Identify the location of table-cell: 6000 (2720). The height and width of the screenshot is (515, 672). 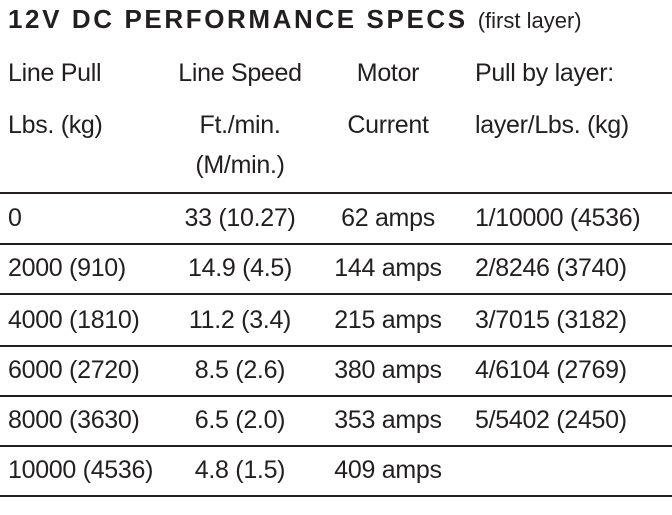
(74, 370).